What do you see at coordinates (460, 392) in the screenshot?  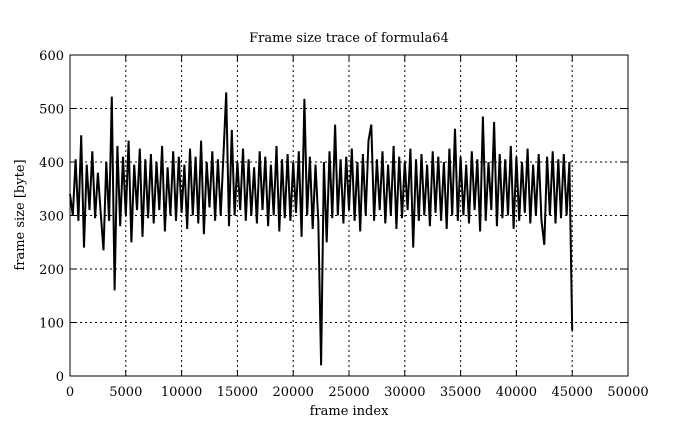 I see `x-tick-label: 35000` at bounding box center [460, 392].